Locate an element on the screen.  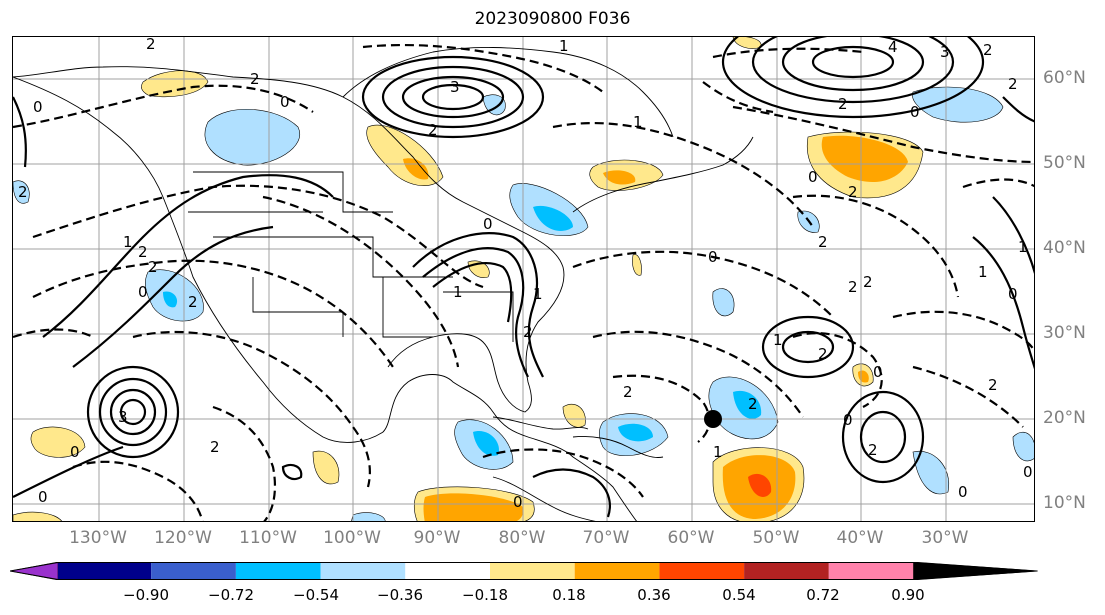
lat-label: 40°N is located at coordinates (1064, 248).